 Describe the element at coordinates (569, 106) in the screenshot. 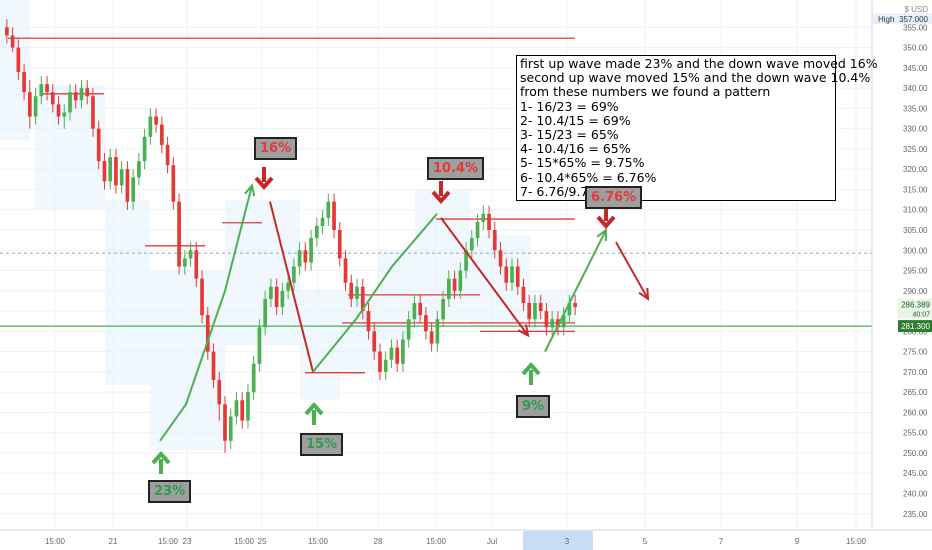

I see `note-line: 1- 16/23 = 69%` at that location.